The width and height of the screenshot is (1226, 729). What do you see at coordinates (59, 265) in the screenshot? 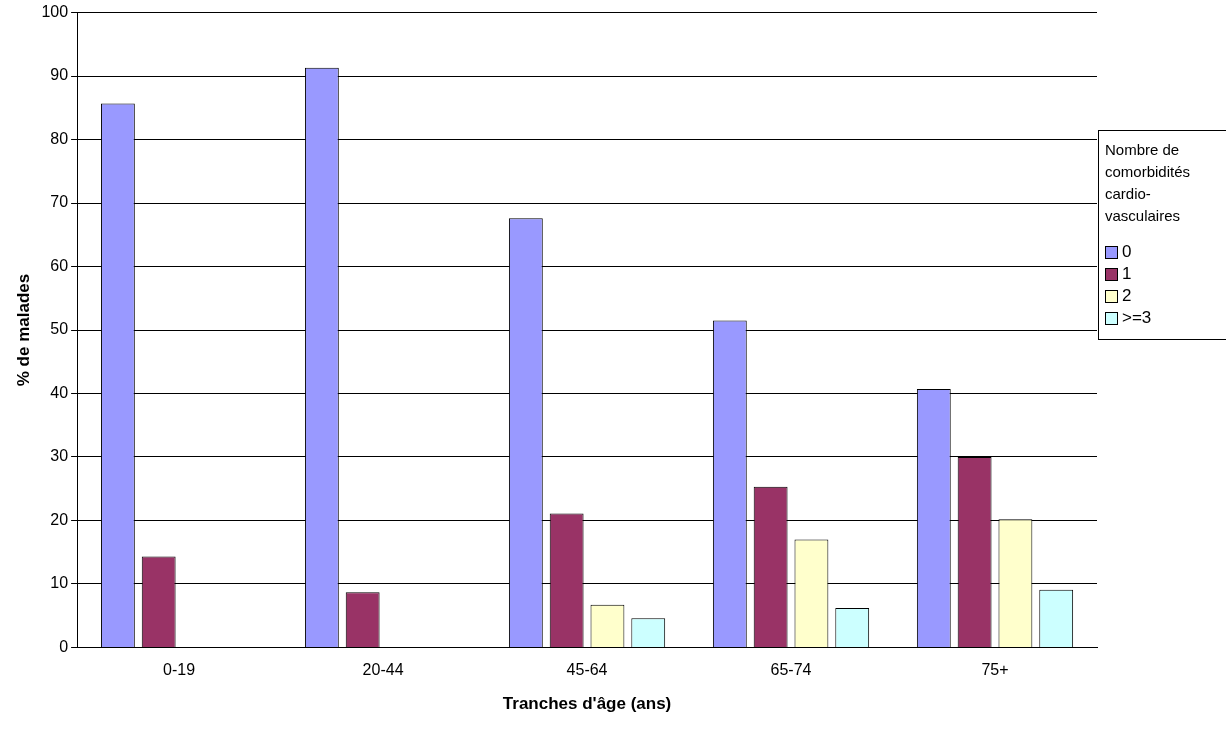
I see `y-tick-label: 60` at bounding box center [59, 265].